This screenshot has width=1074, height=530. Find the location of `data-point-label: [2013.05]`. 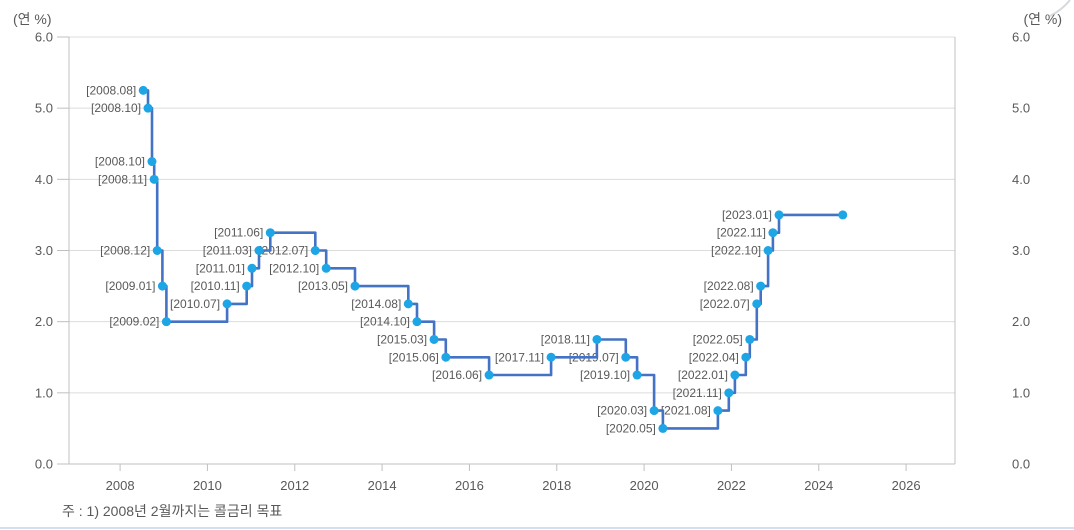

data-point-label: [2013.05] is located at coordinates (323, 286).